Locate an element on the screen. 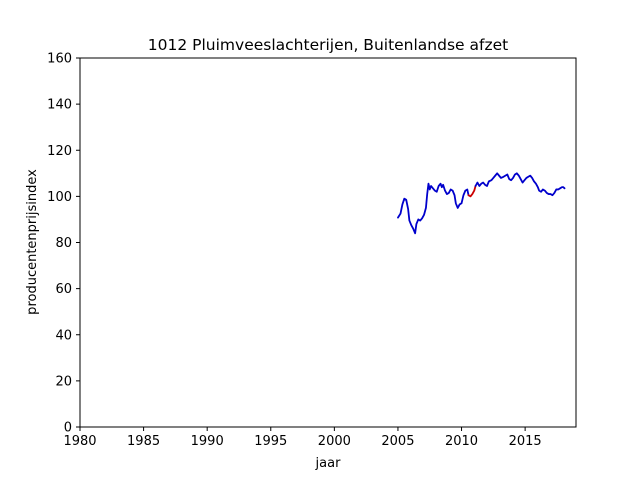  y-tick-label: 80 is located at coordinates (63, 243).